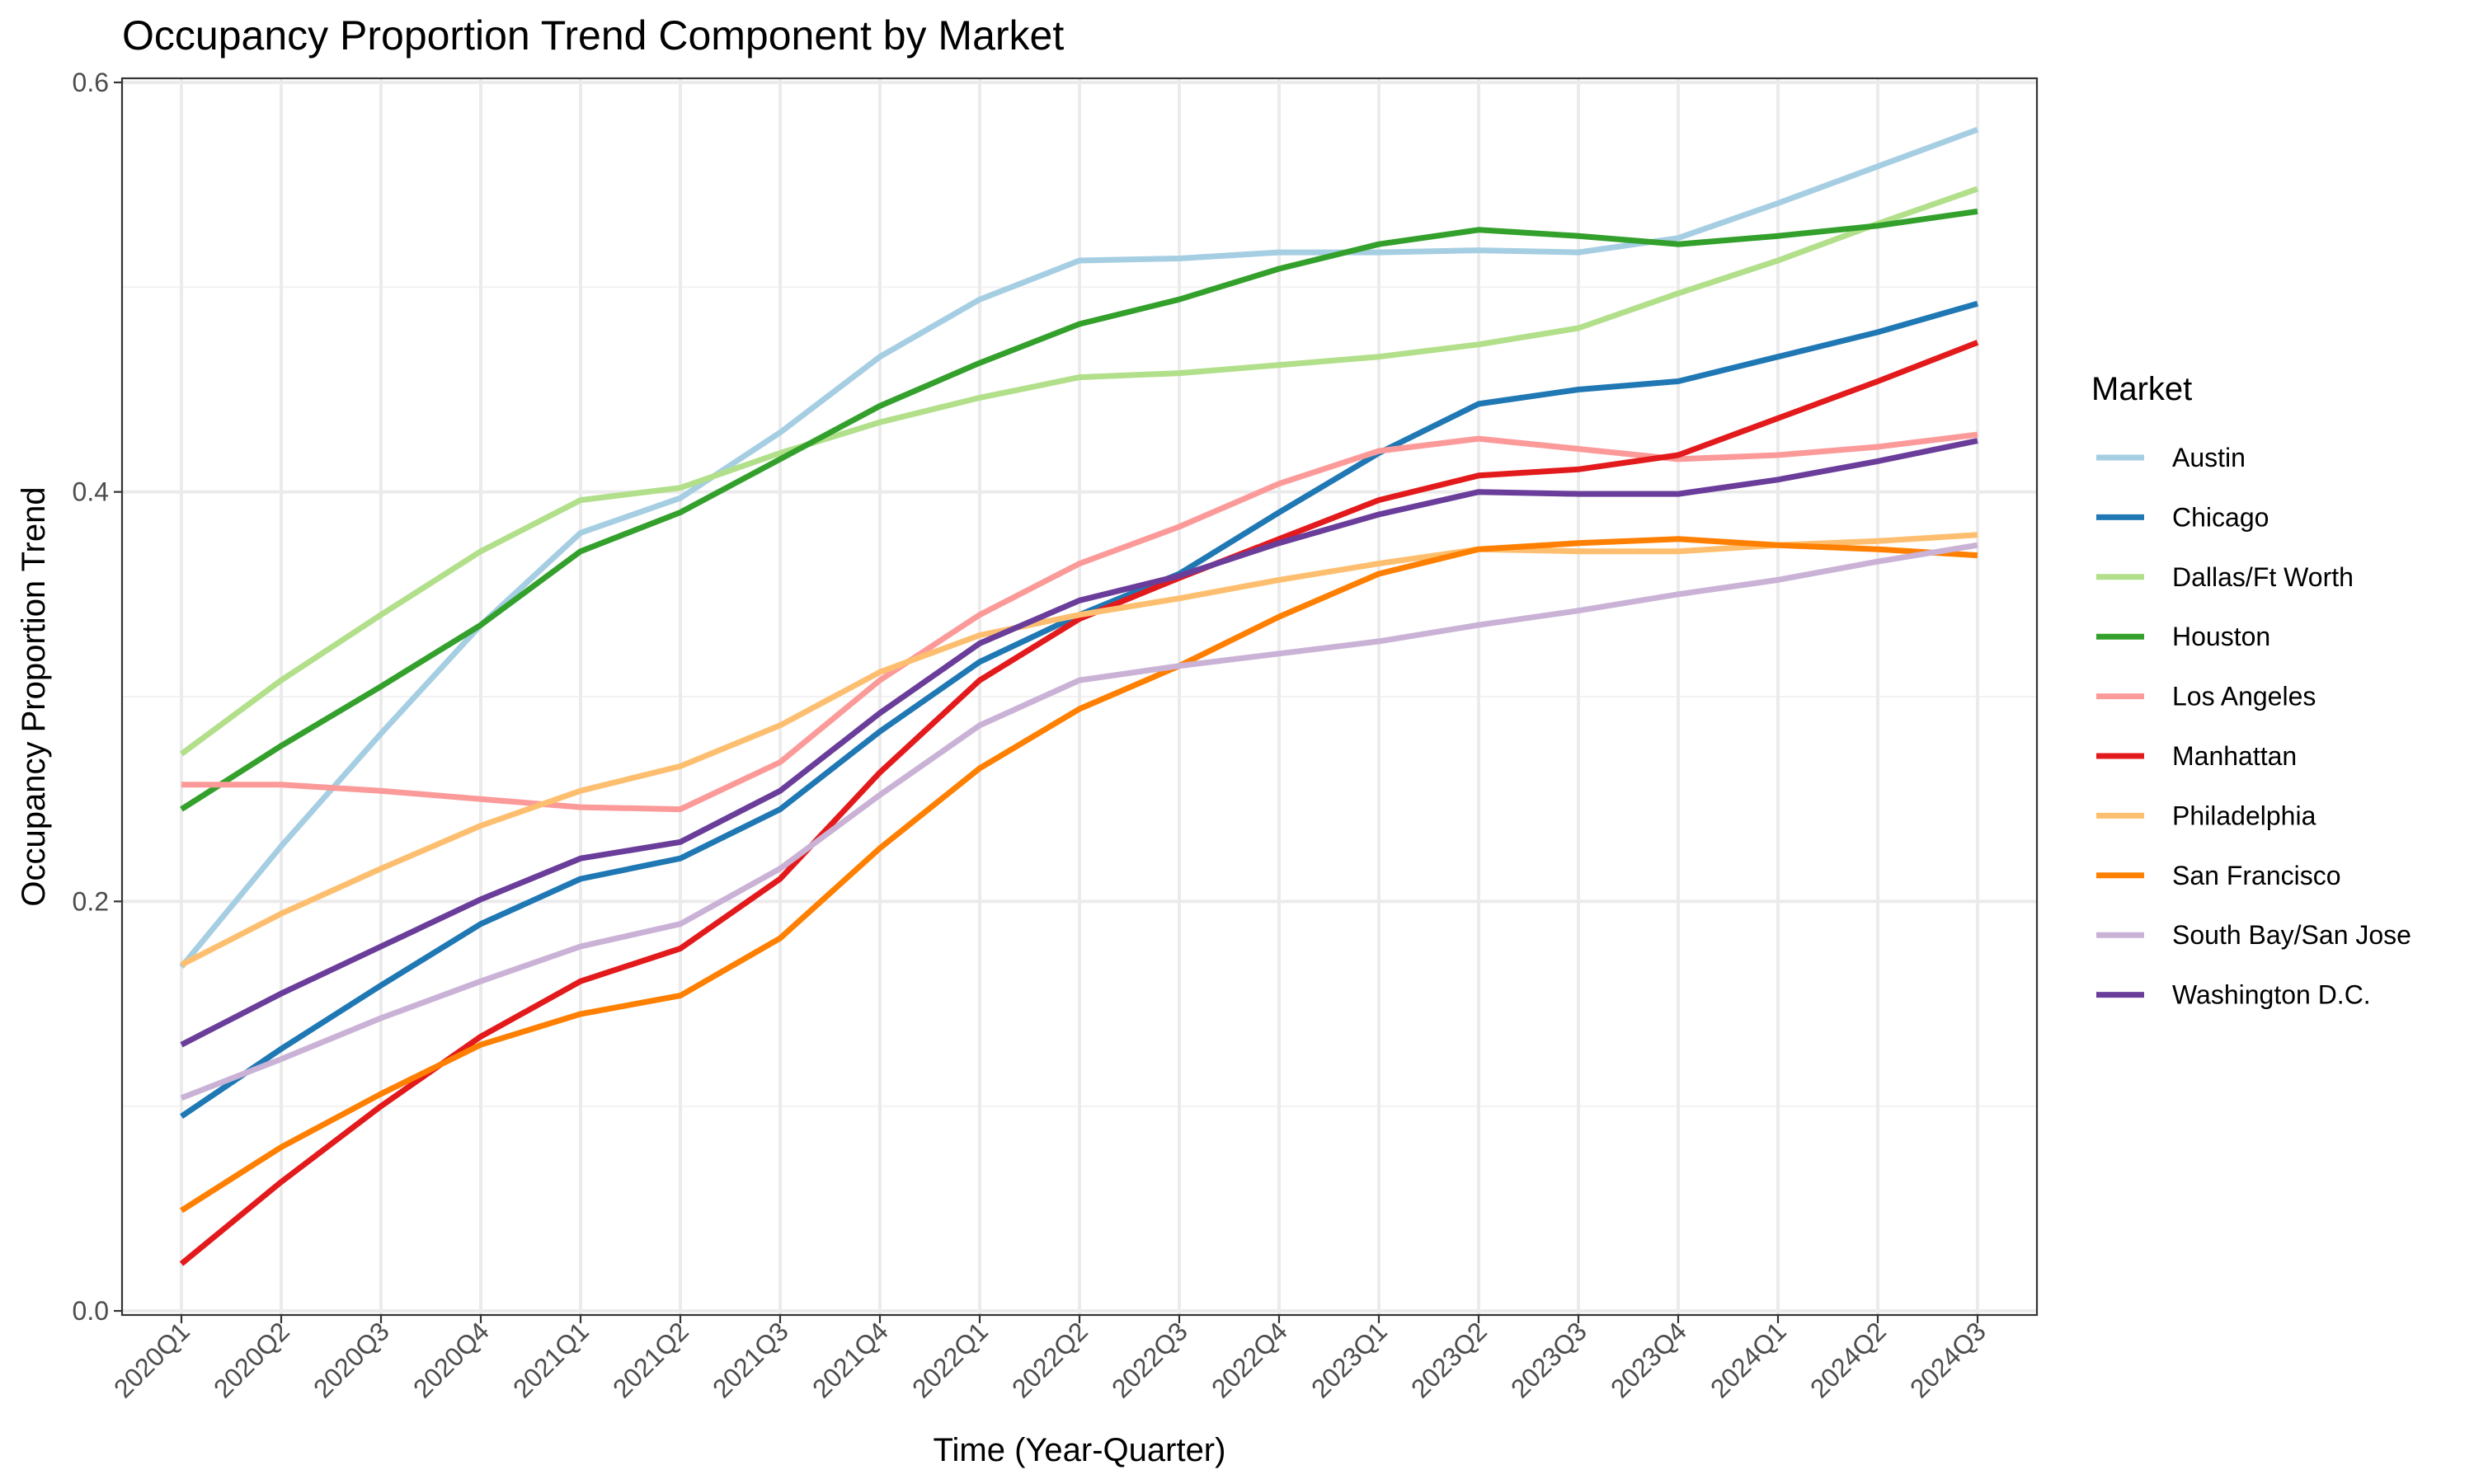 This screenshot has height=1484, width=2474. Describe the element at coordinates (1449, 1359) in the screenshot. I see `x-tick-label: 2023Q2` at that location.